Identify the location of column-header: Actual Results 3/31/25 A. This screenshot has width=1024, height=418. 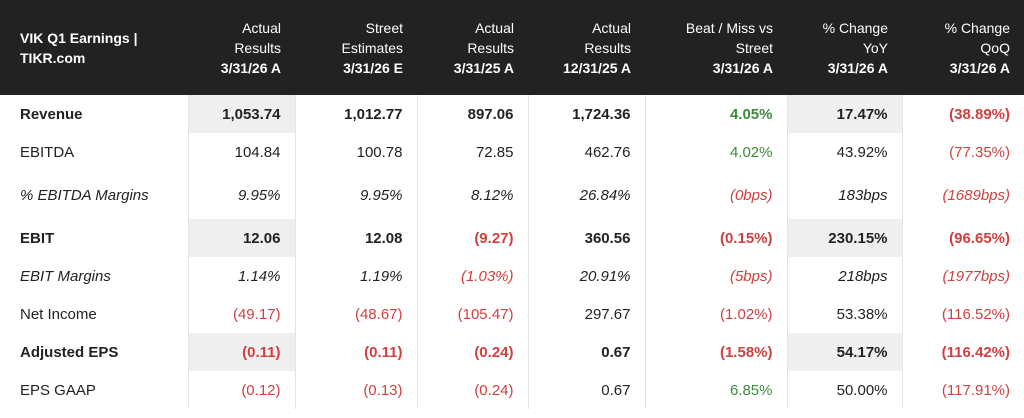
(472, 47).